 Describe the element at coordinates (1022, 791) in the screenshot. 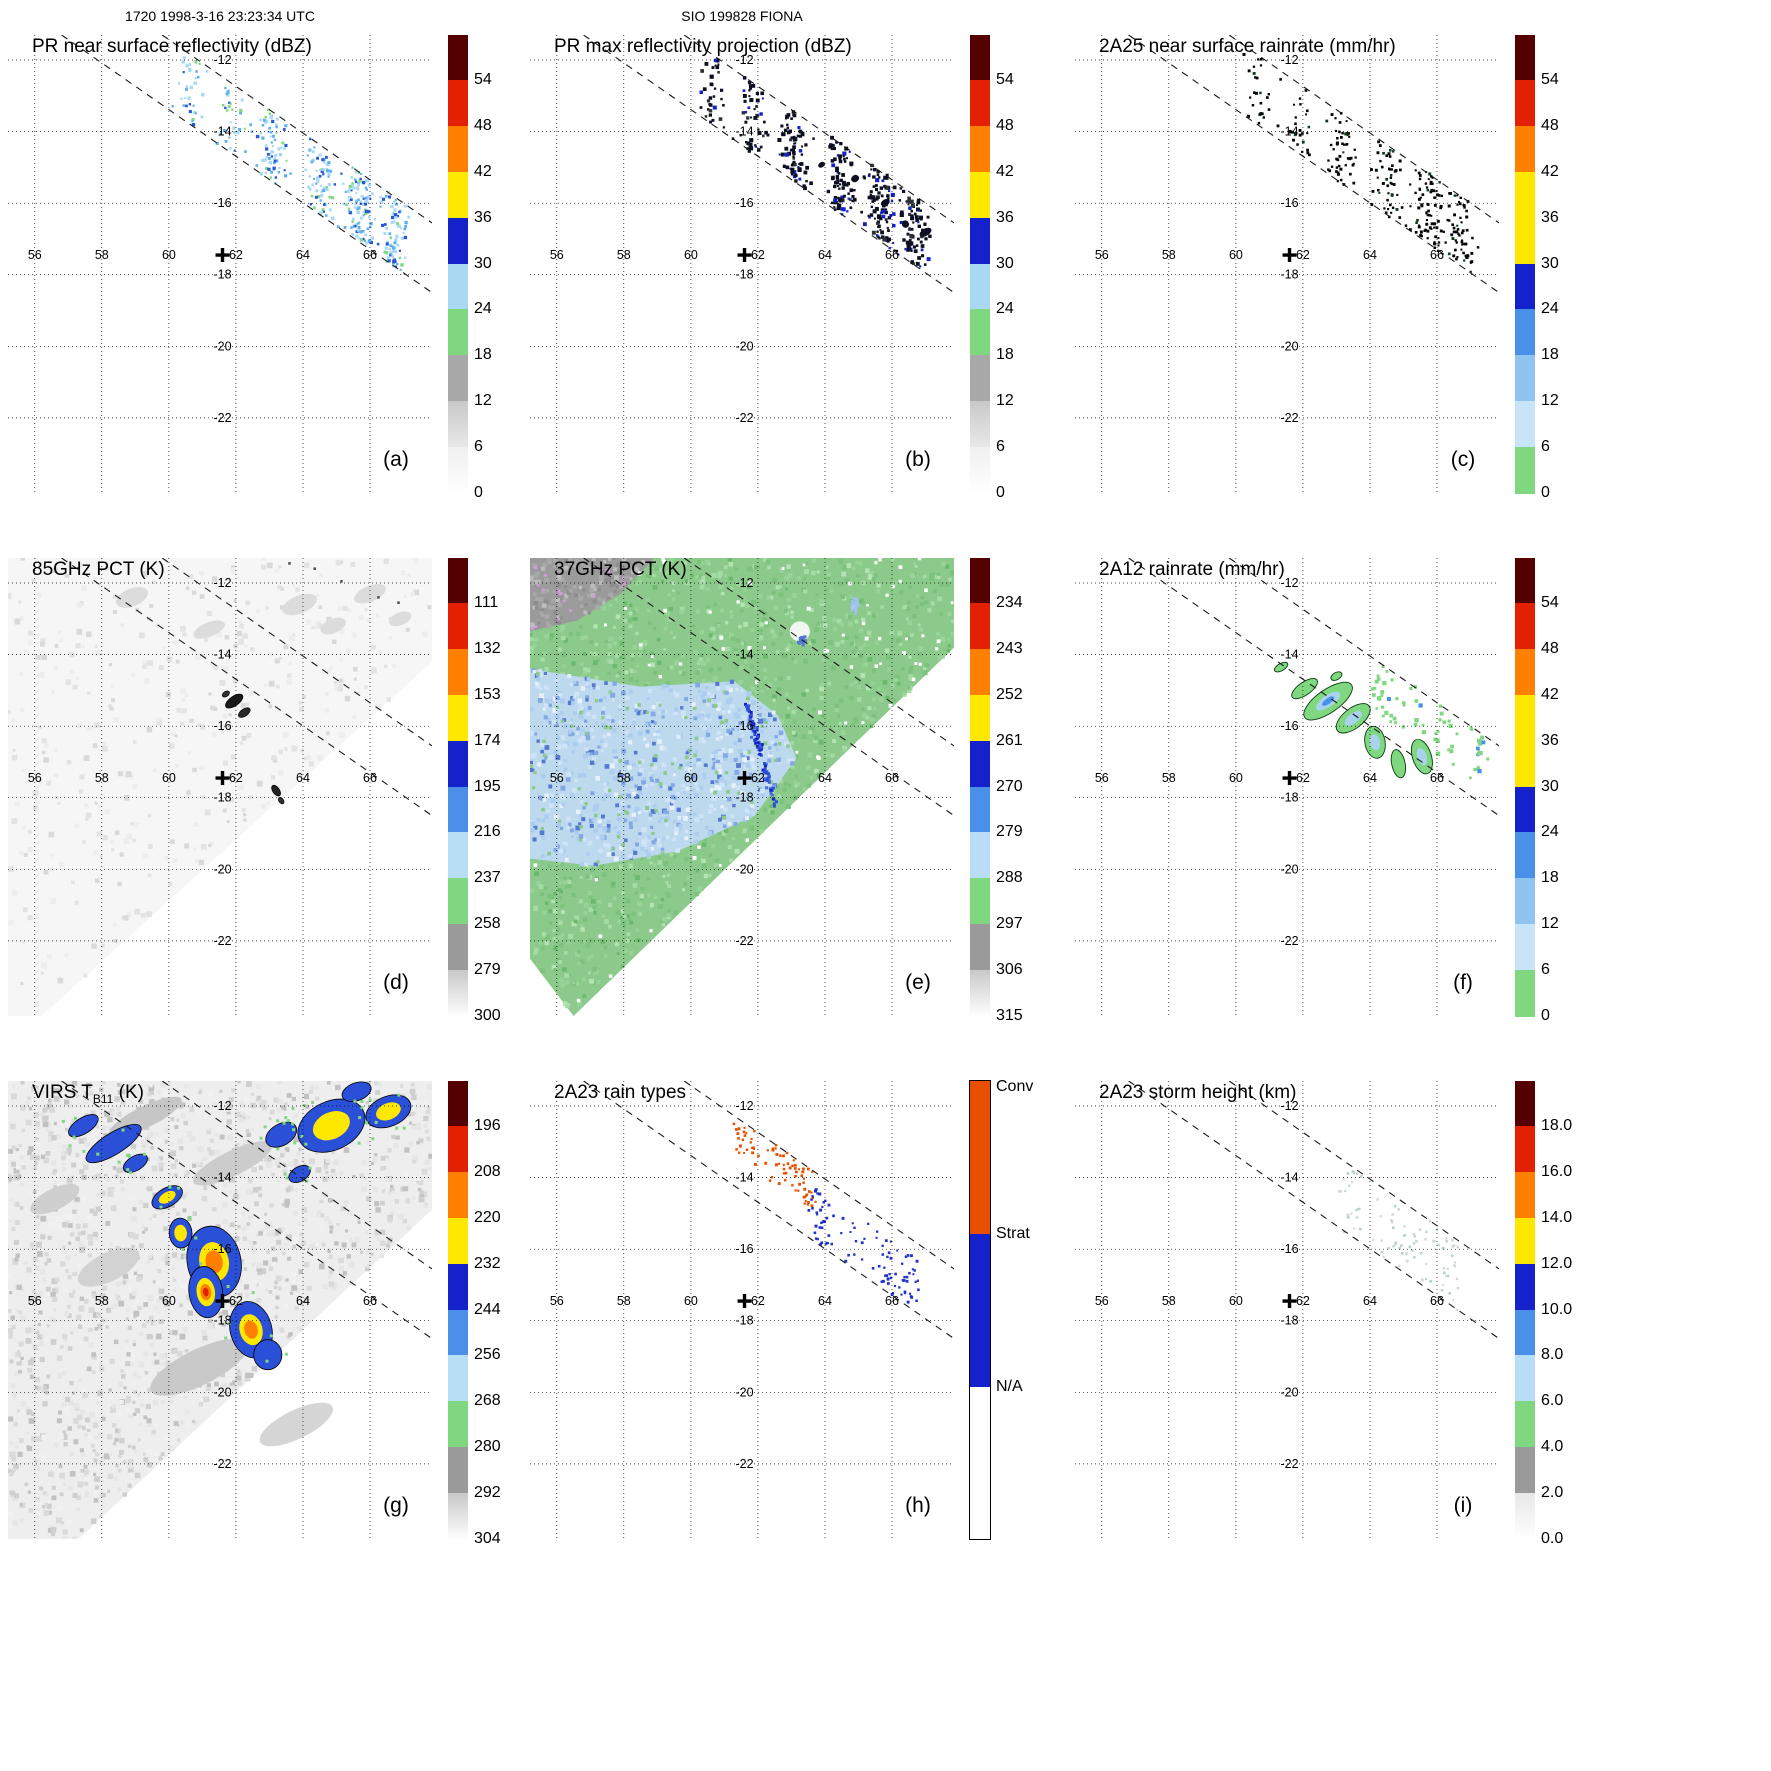

I see `colorbar-tick-labels: 234 243 252 261 270 279 288 297 306 315` at that location.